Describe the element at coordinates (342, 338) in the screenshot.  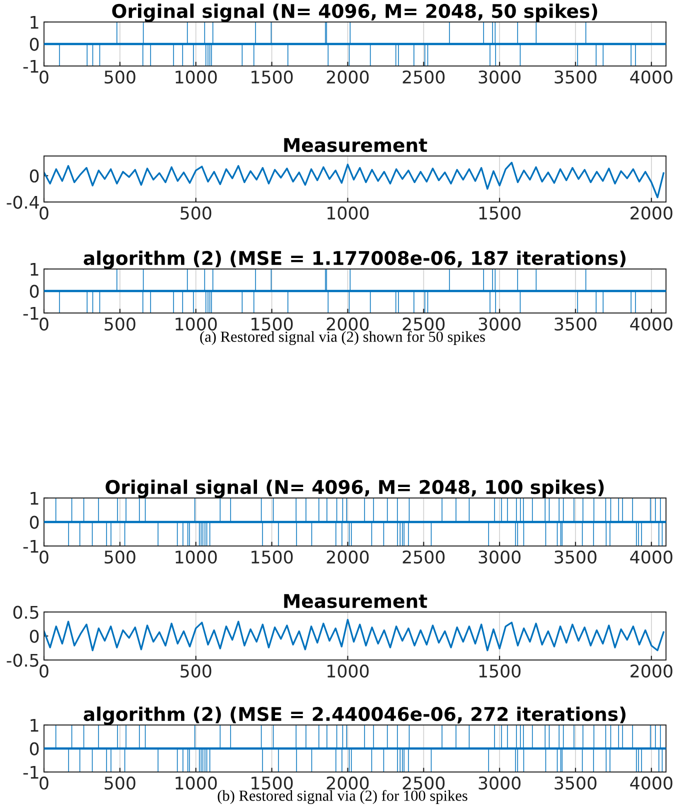
I see `text: (a) Restored signal via (2) shown for 50 spikes` at that location.